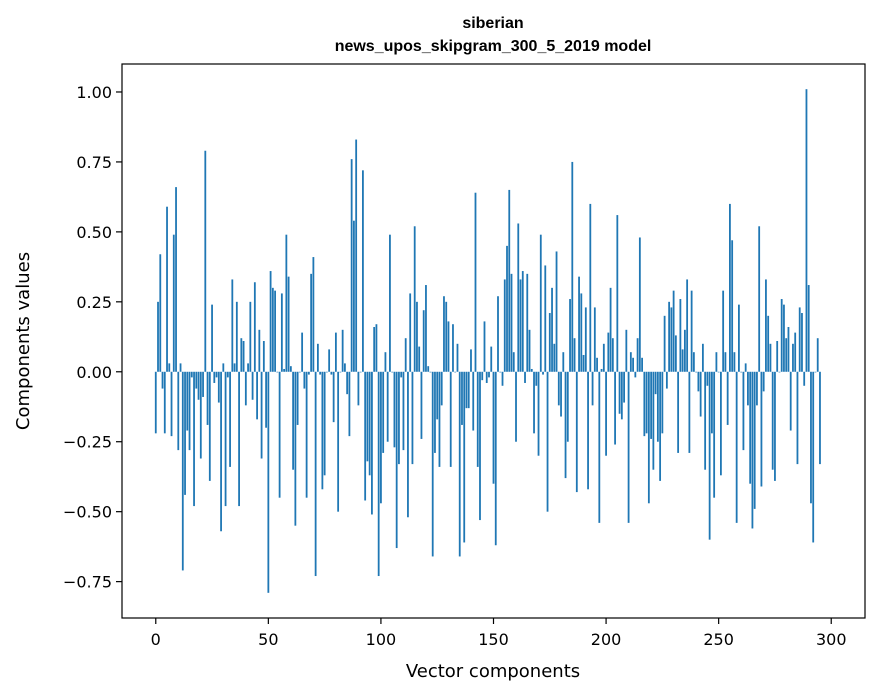 The image size is (880, 696). What do you see at coordinates (268, 639) in the screenshot?
I see `x-tick-label-50: 50` at bounding box center [268, 639].